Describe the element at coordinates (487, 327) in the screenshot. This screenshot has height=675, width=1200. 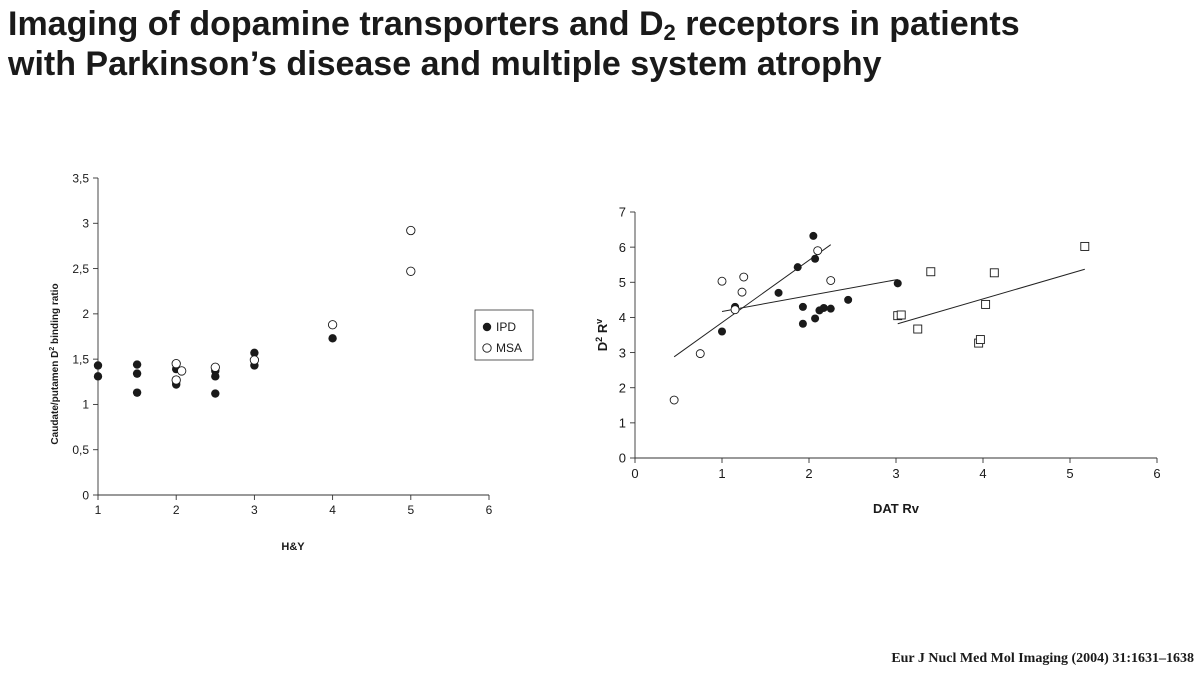
I see `legend-ipd-marker` at that location.